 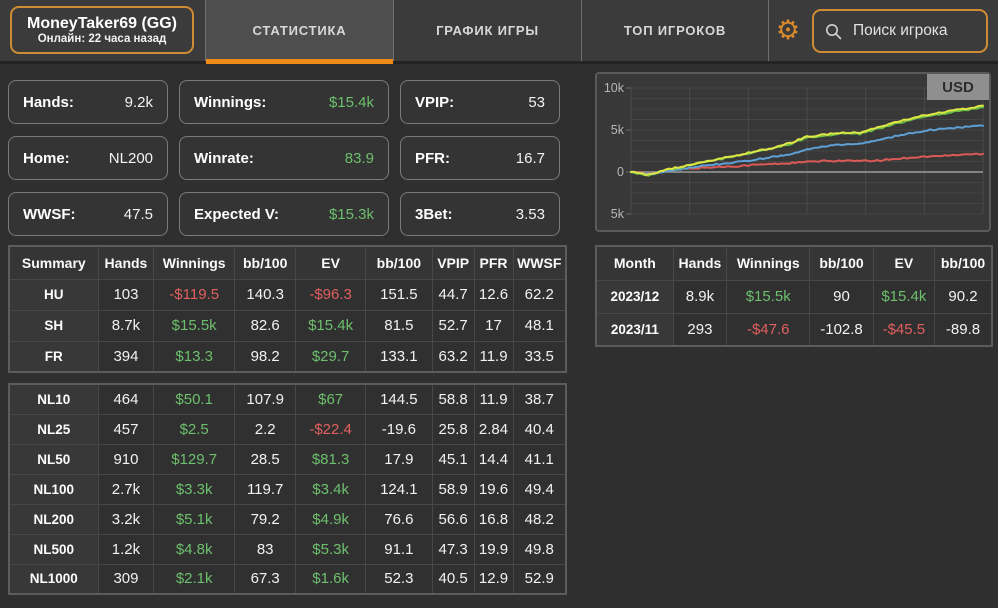 What do you see at coordinates (453, 356) in the screenshot?
I see `stat-cell: 63.2` at bounding box center [453, 356].